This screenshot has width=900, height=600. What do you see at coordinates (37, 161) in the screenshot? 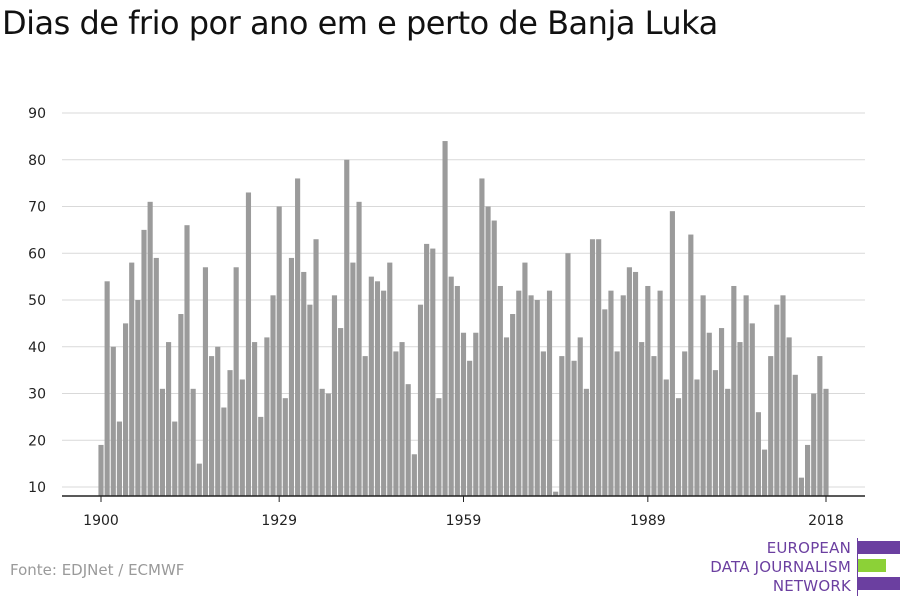
I see `y-tick-label: 80` at bounding box center [37, 161].